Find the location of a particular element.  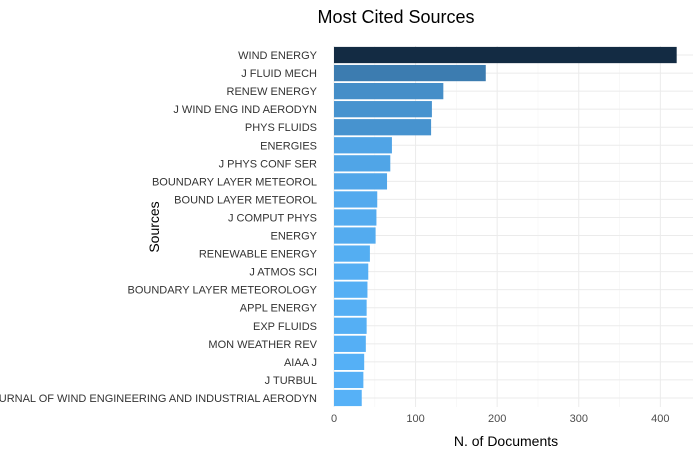

category-label: MON WEATHER REV is located at coordinates (262, 345).